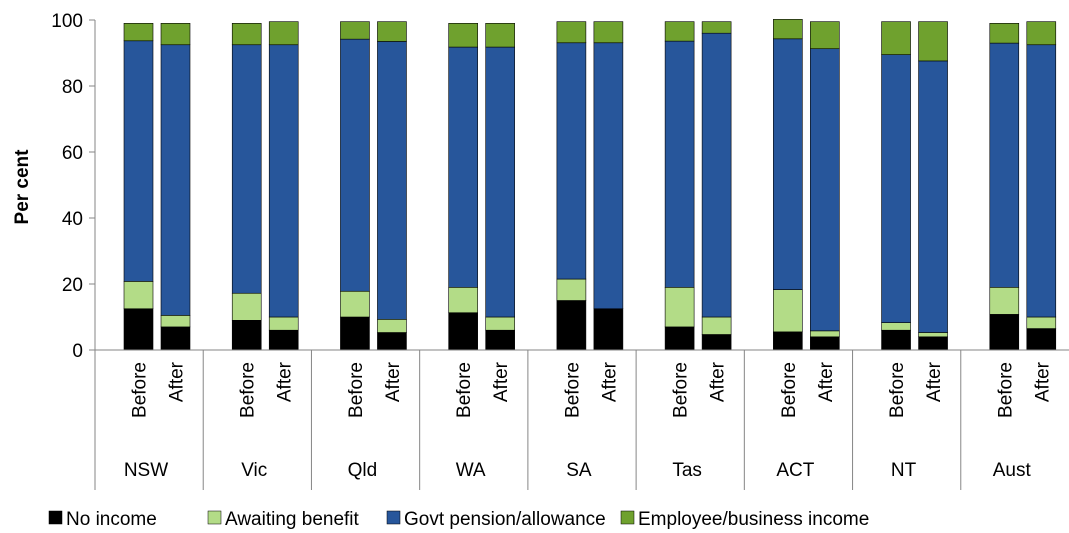 The image size is (1069, 533). I want to click on group-label: NSW, so click(146, 470).